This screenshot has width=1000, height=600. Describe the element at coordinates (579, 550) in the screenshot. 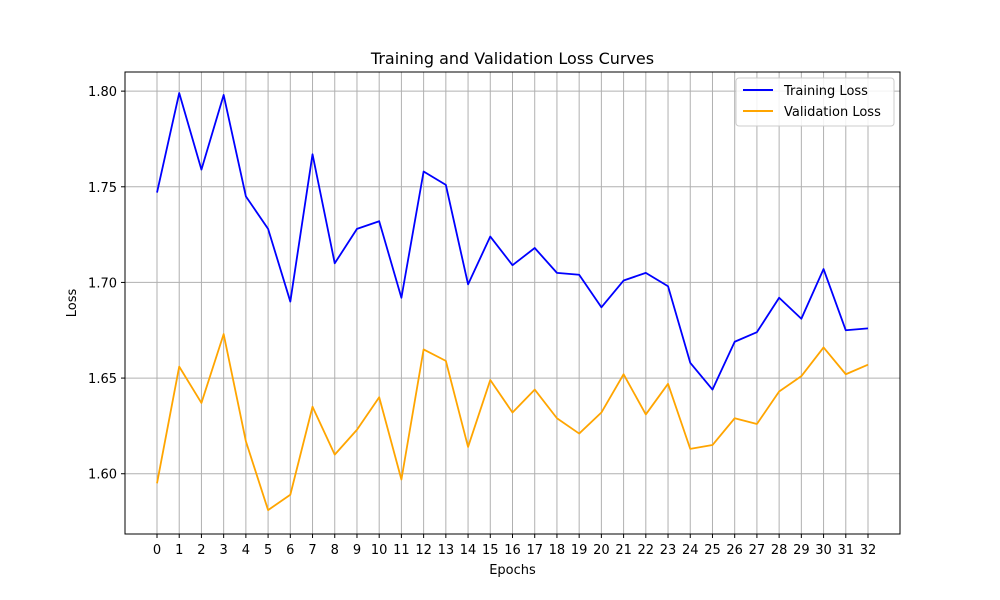

I see `x-tick-label: 19` at that location.